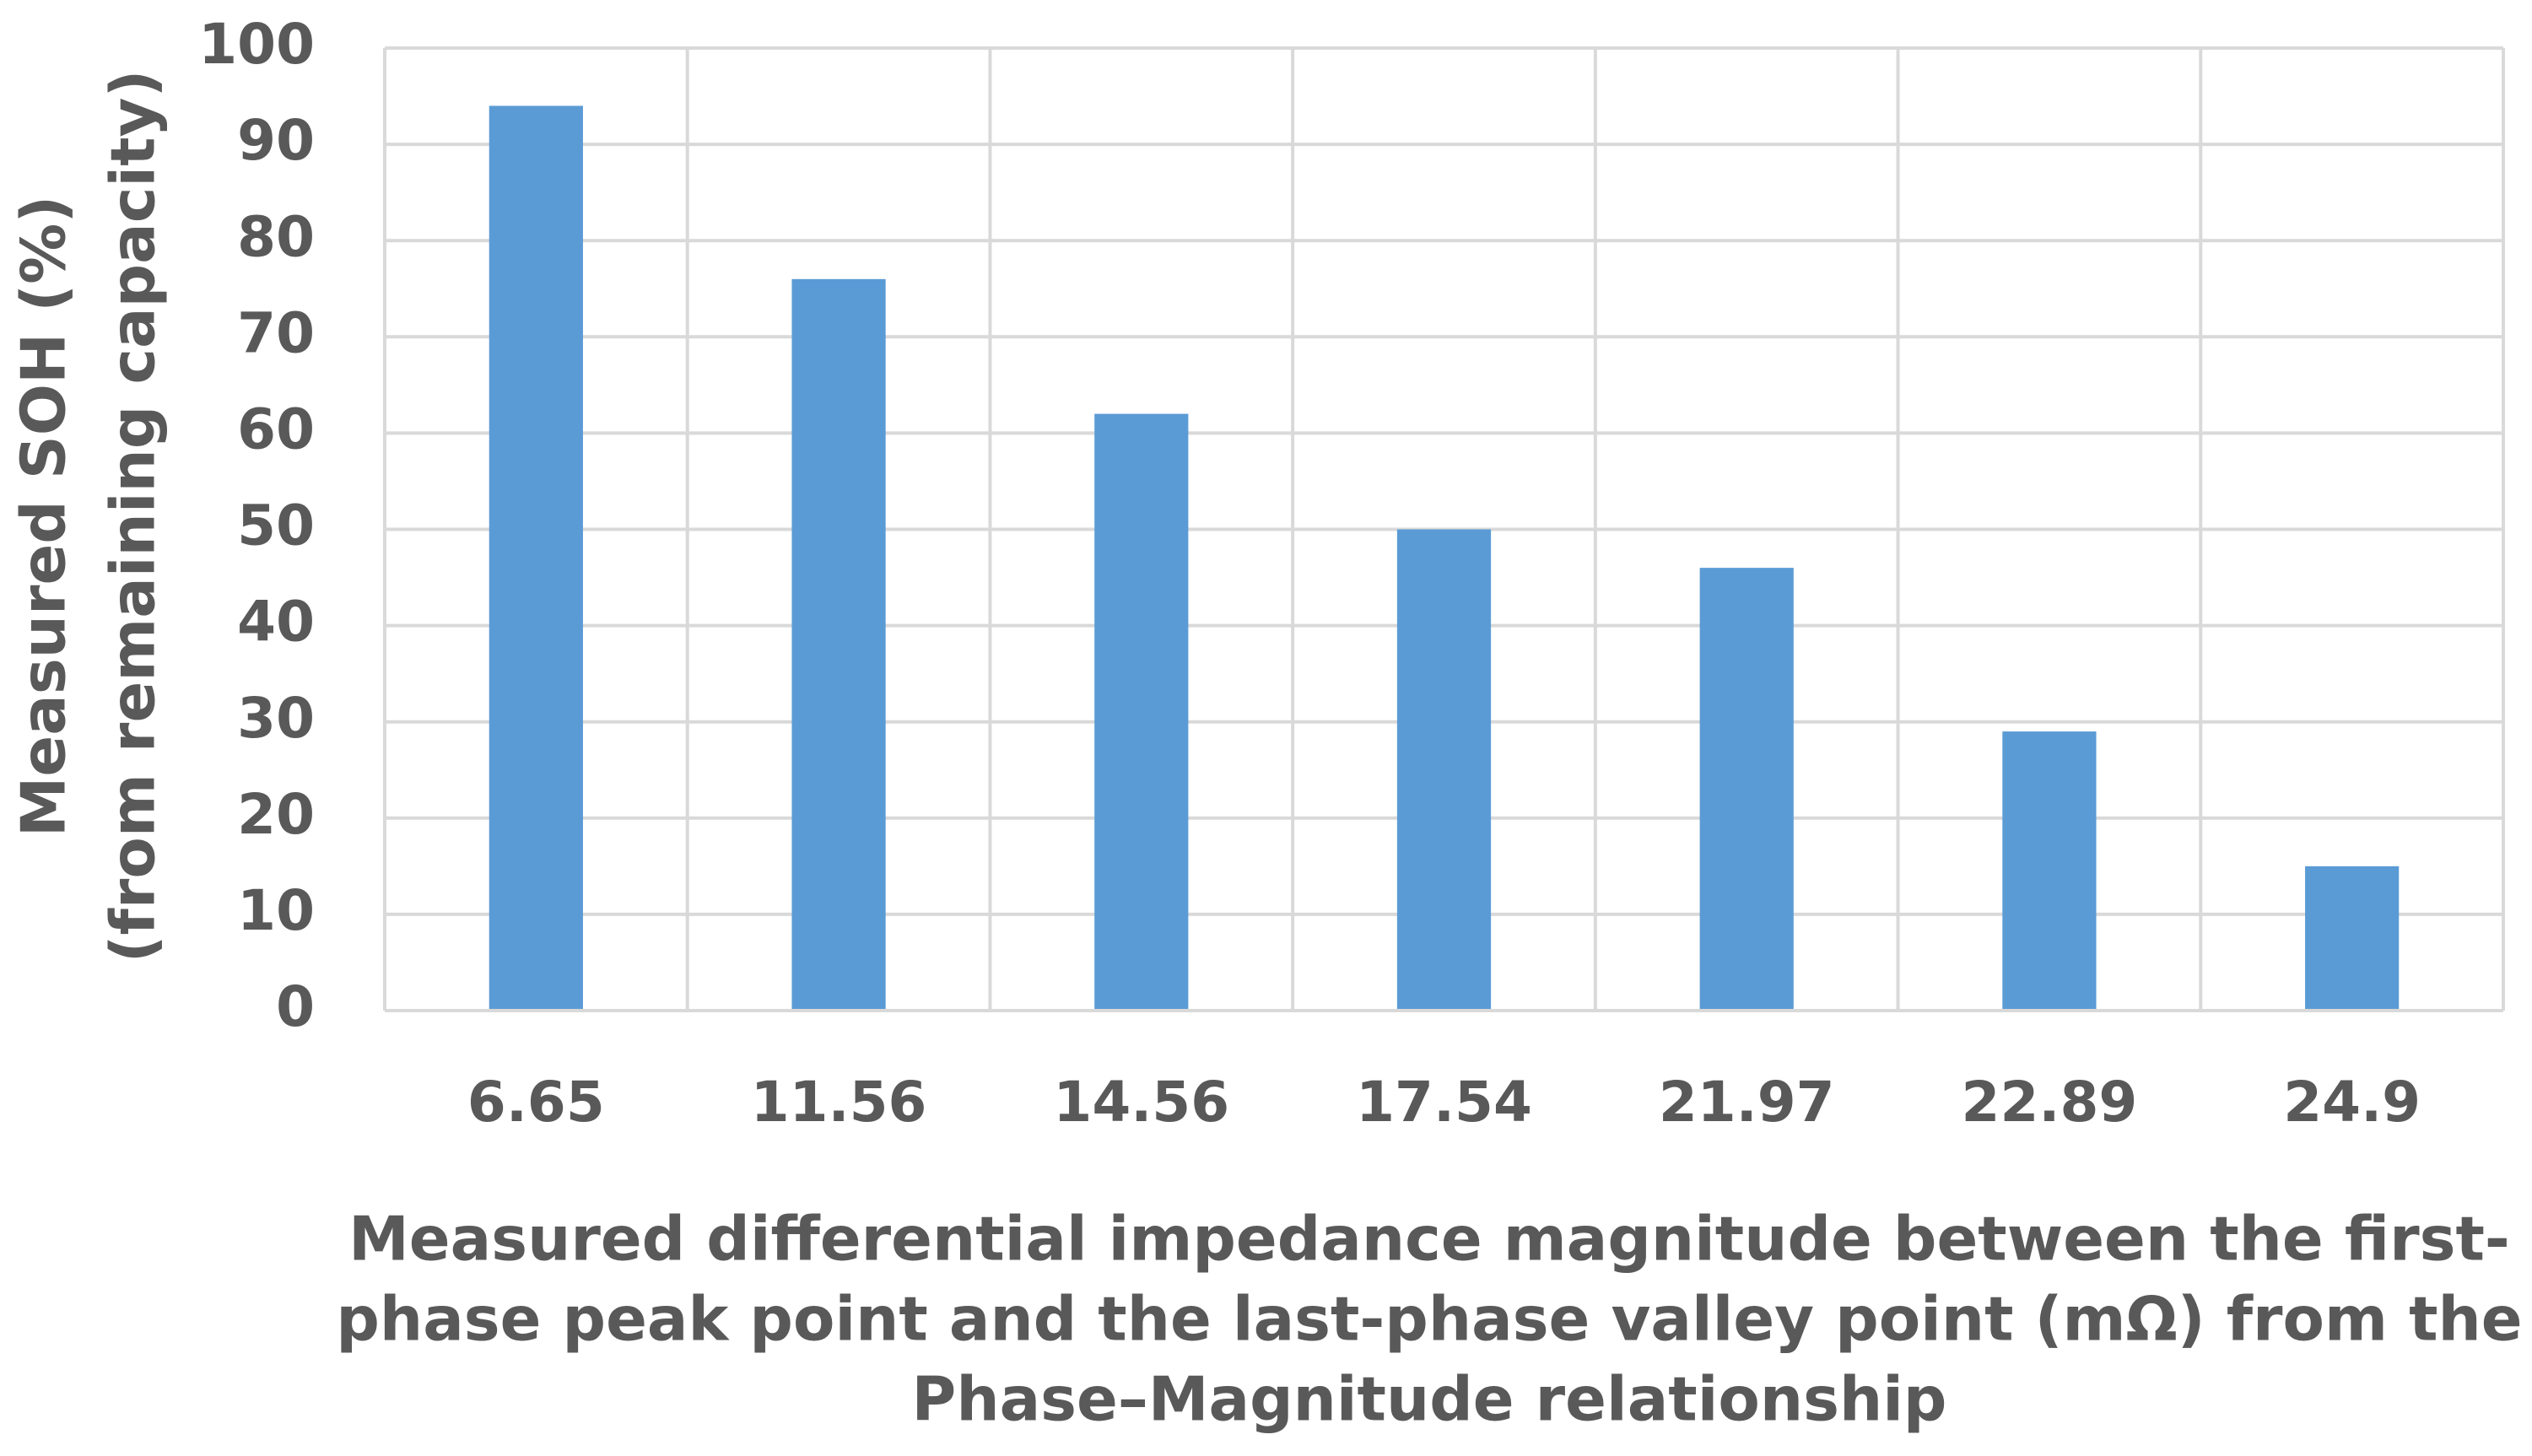  Describe the element at coordinates (276, 236) in the screenshot. I see `y-tick-label: 80` at that location.